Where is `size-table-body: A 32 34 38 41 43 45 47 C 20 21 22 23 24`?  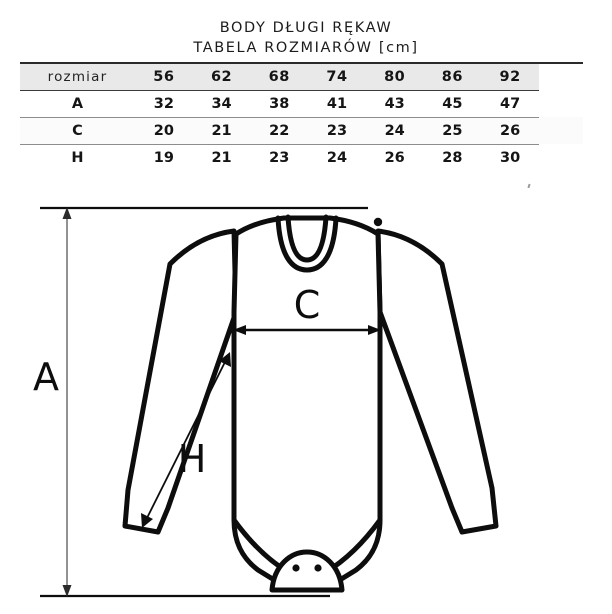 size-table-body: A 32 34 38 41 43 45 47 C 20 21 22 23 24 is located at coordinates (301, 130).